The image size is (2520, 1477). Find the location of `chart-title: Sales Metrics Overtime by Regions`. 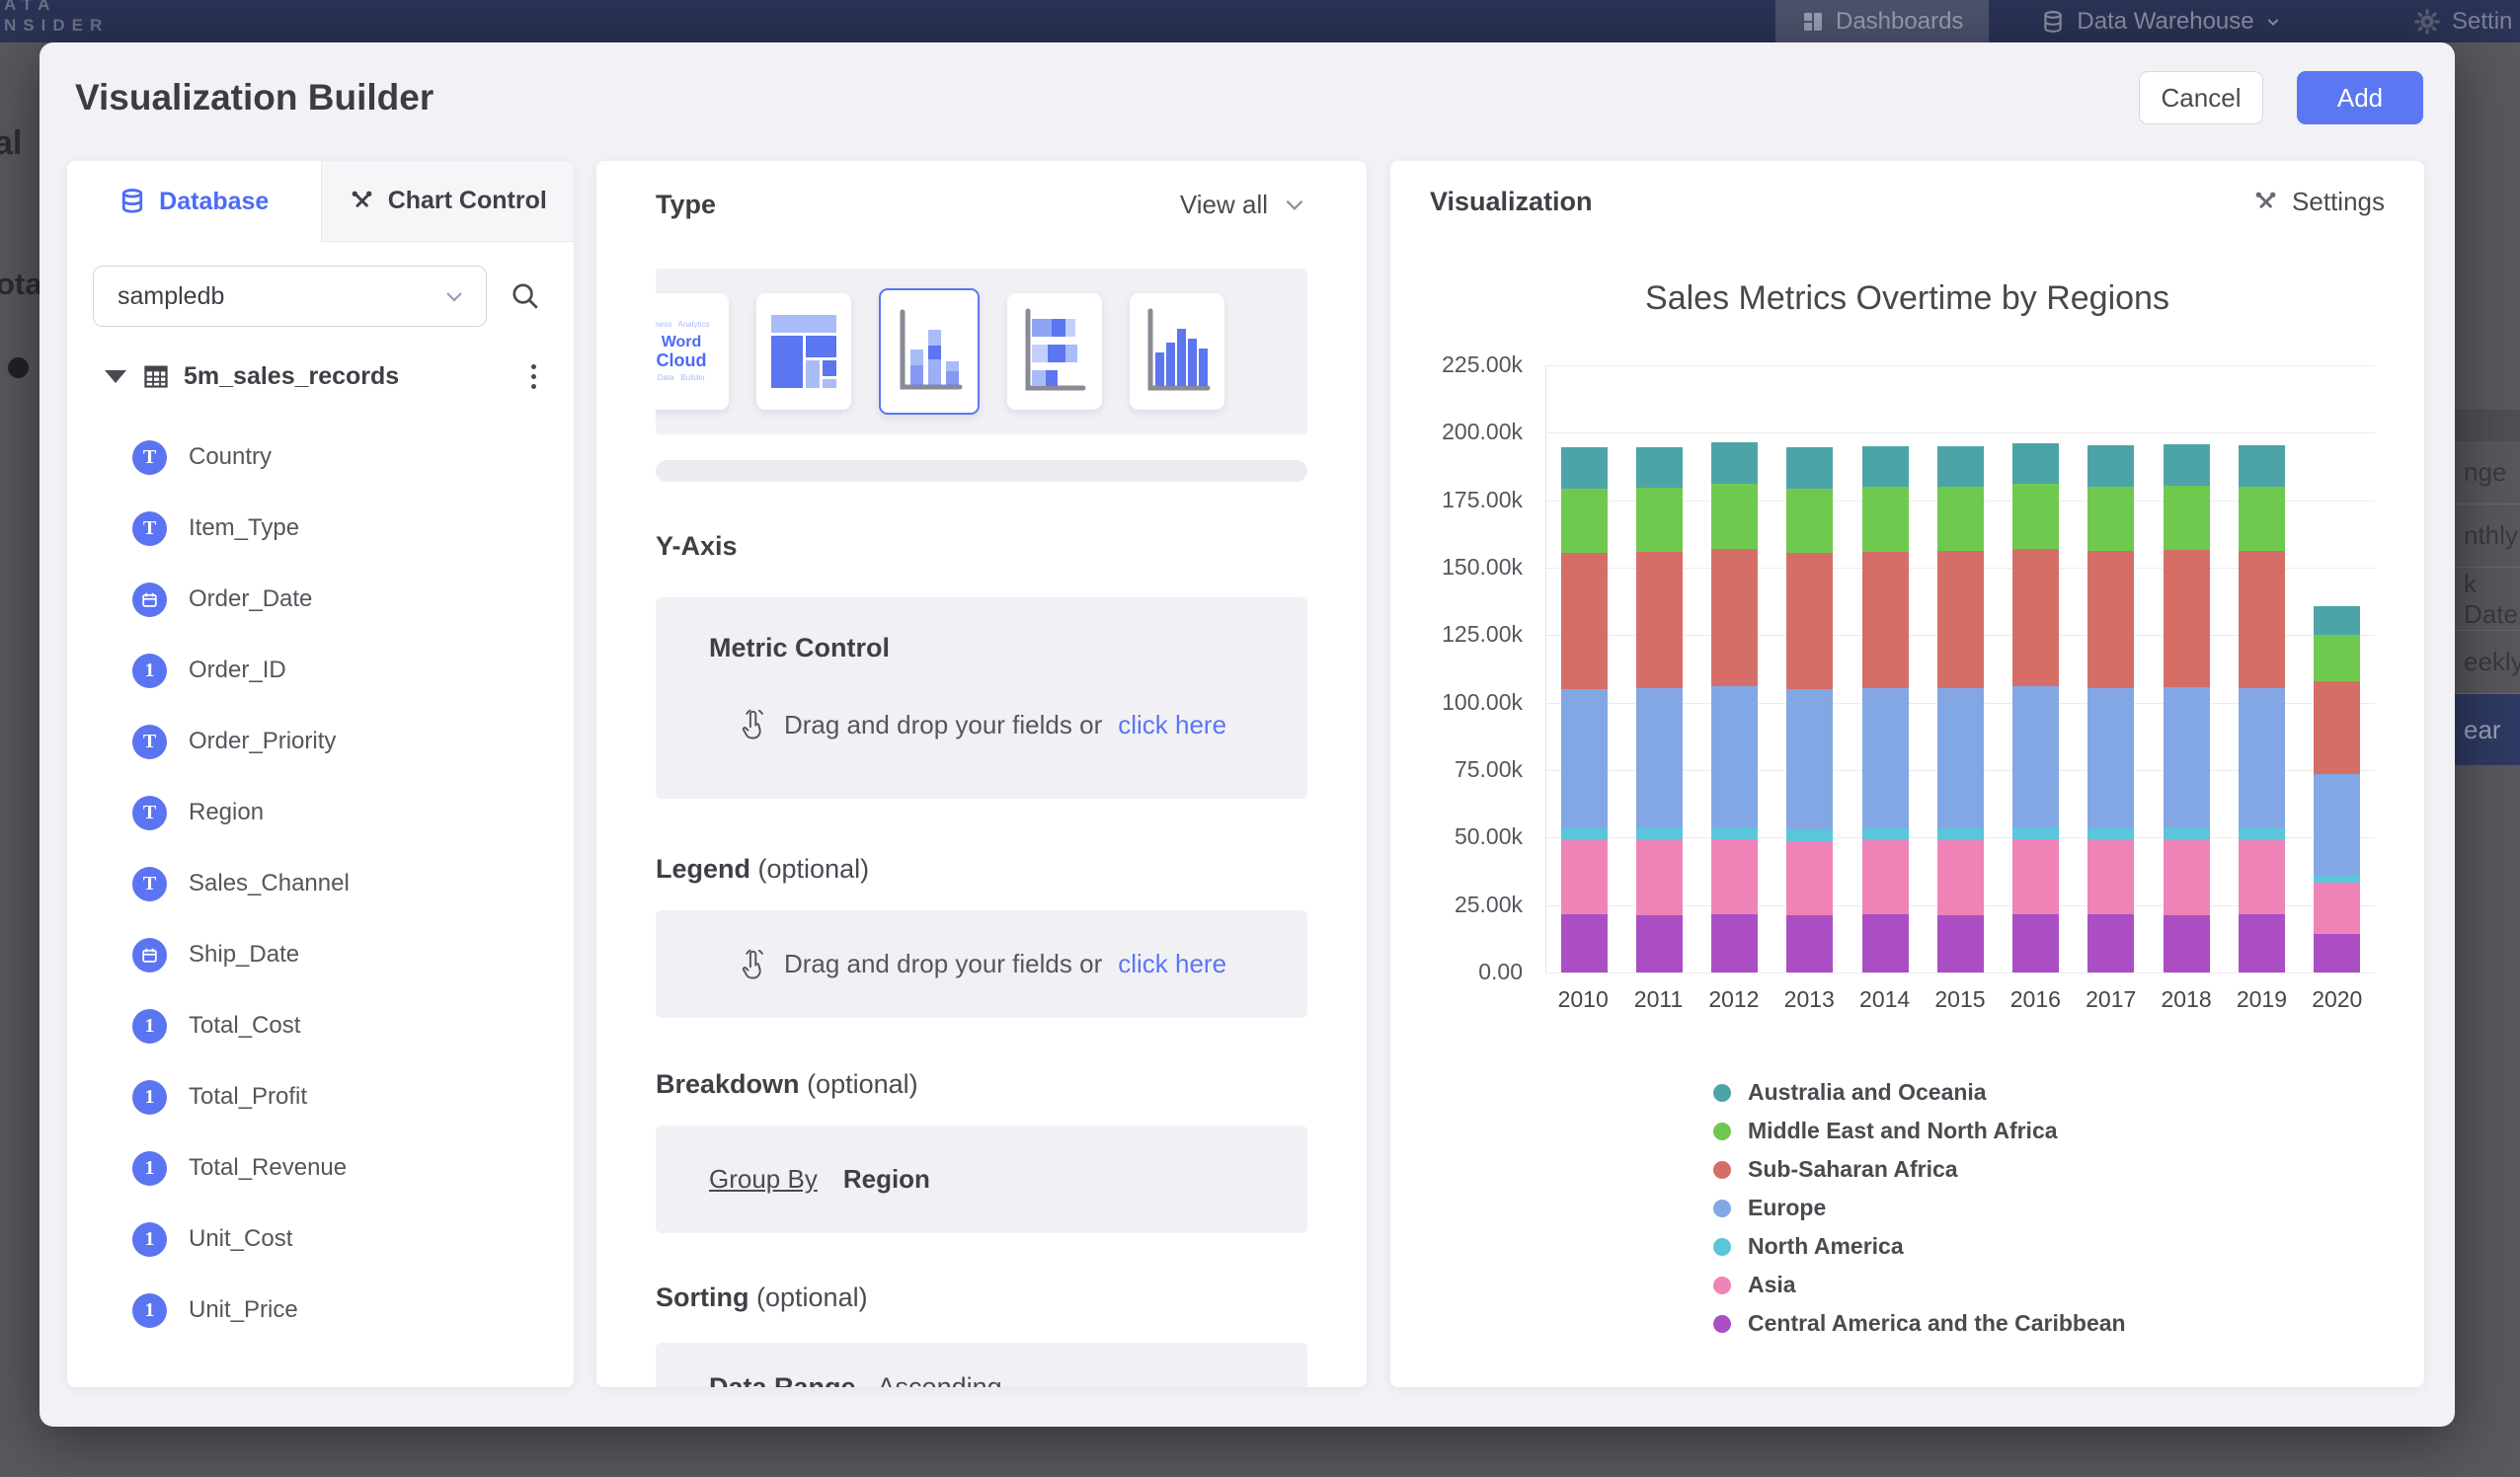

chart-title: Sales Metrics Overtime by Regions is located at coordinates (1907, 298).